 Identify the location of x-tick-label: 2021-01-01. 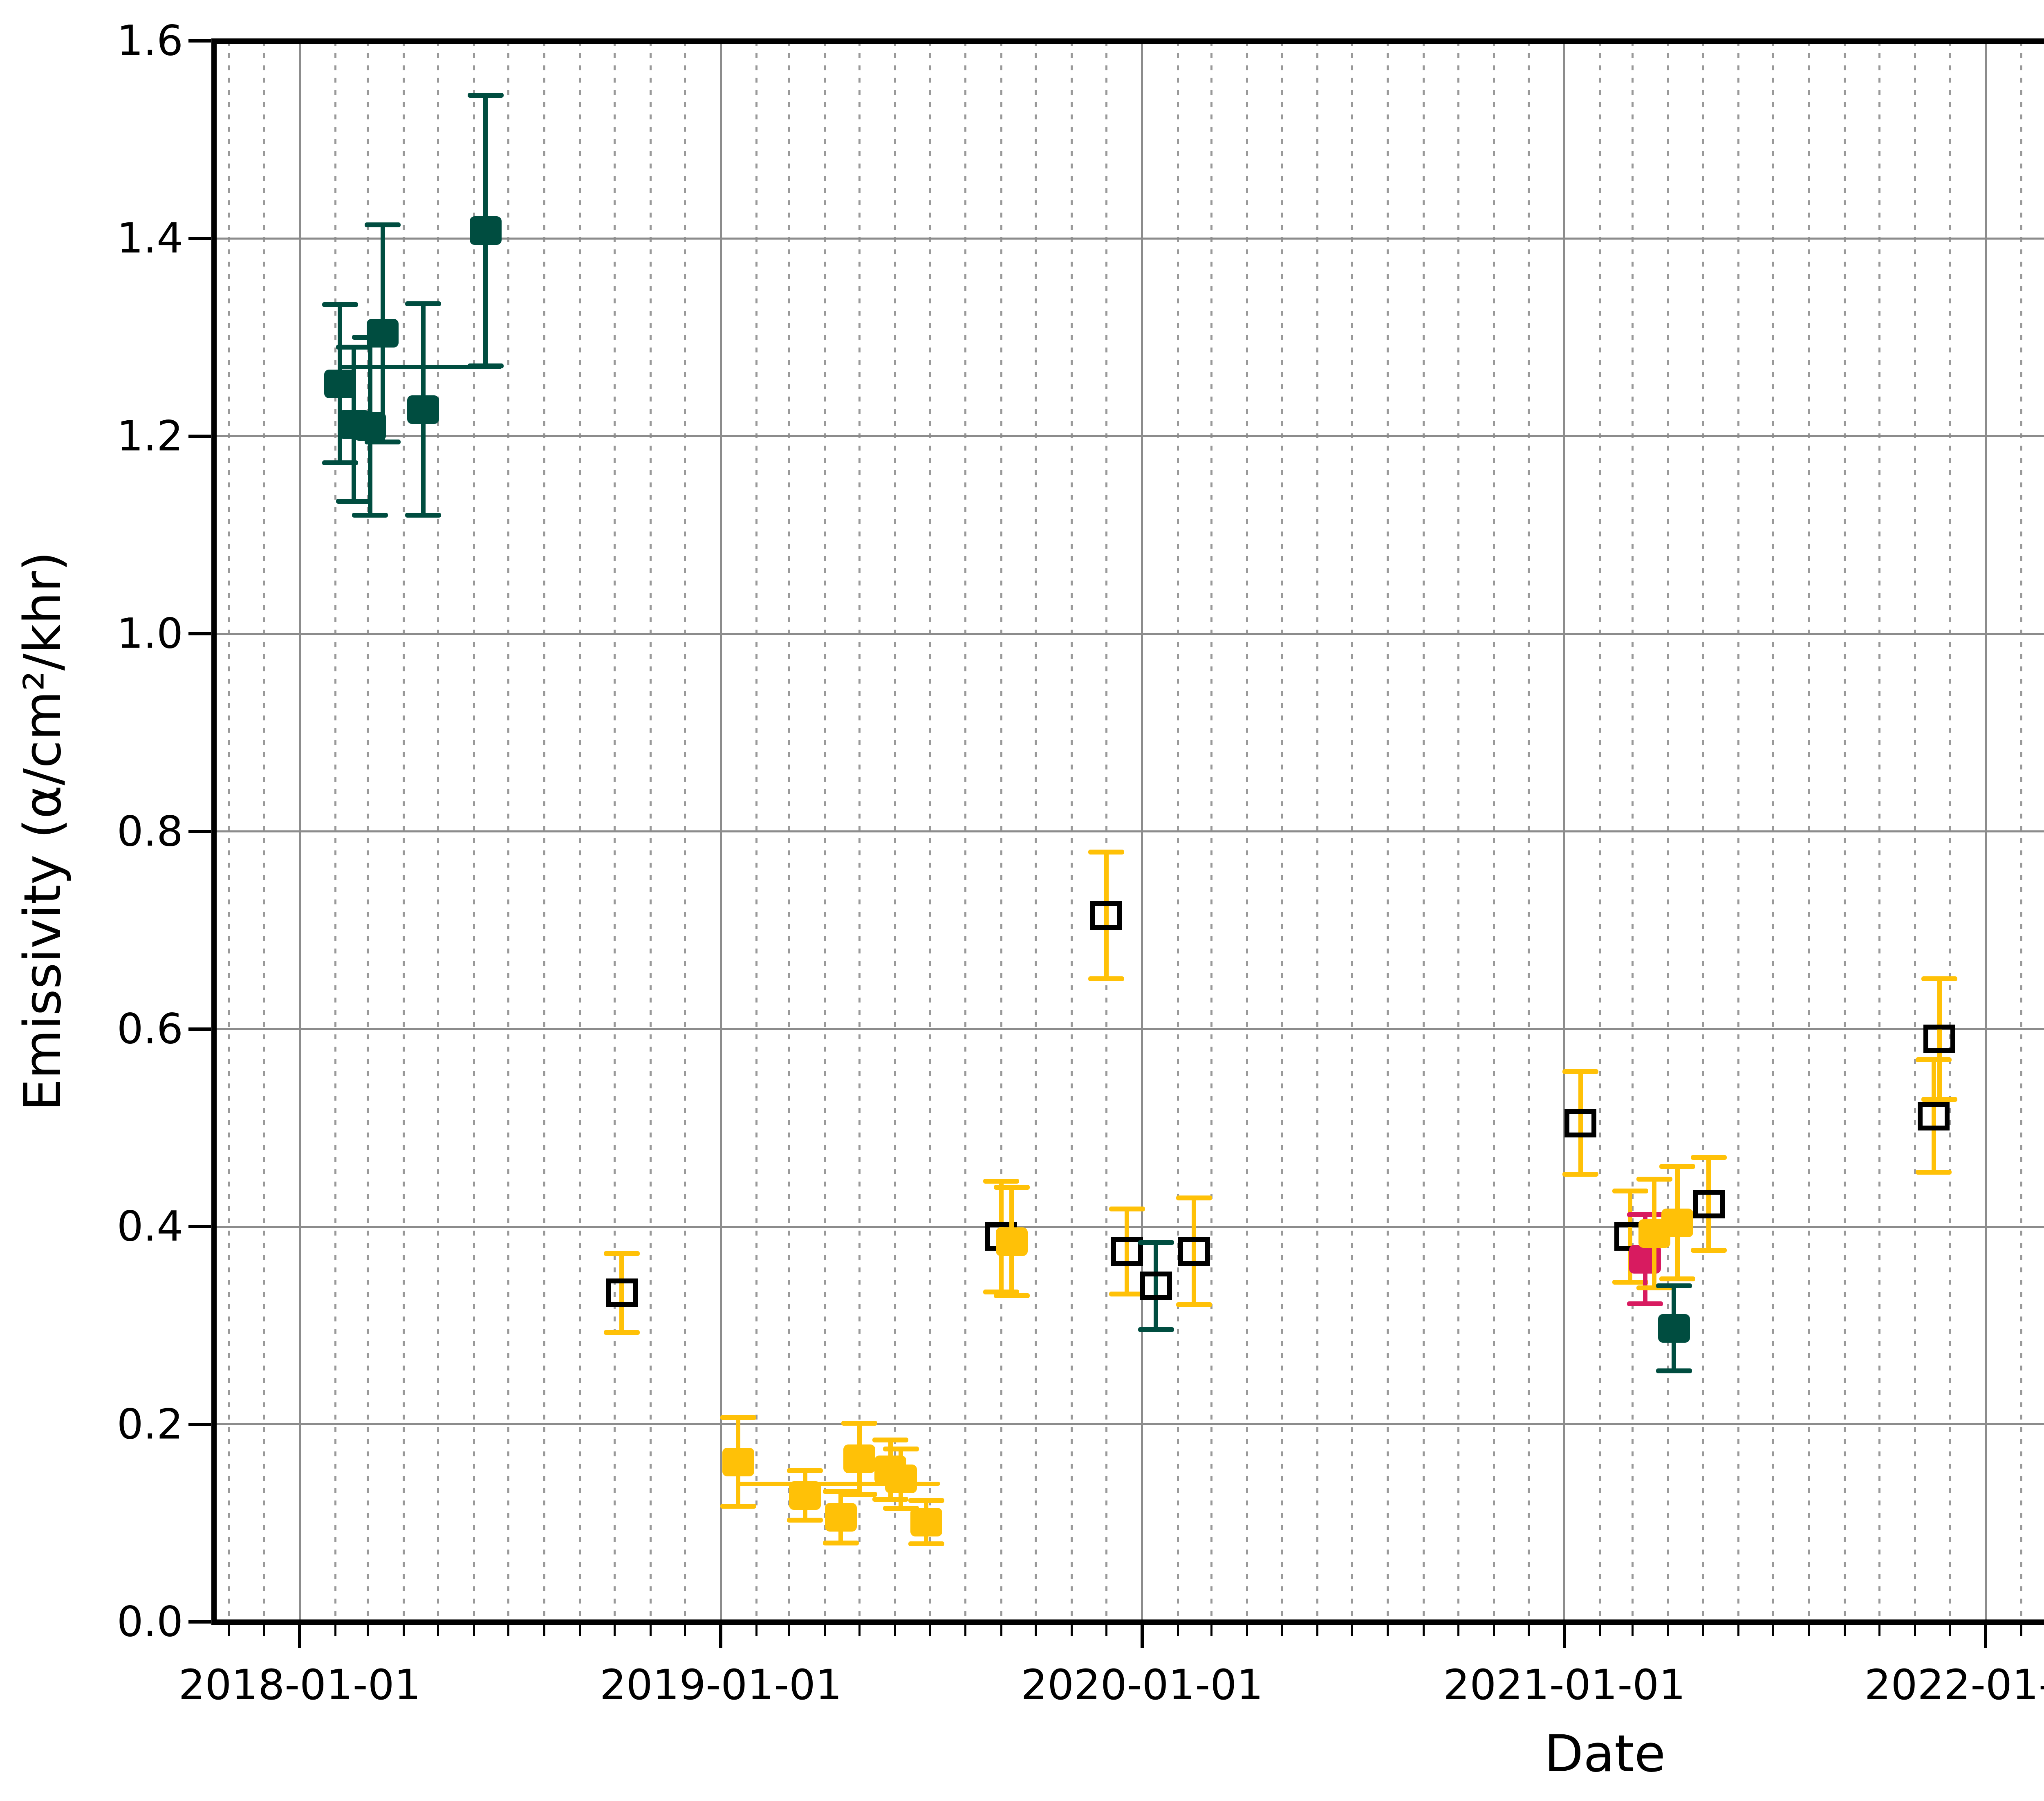
(1564, 1685).